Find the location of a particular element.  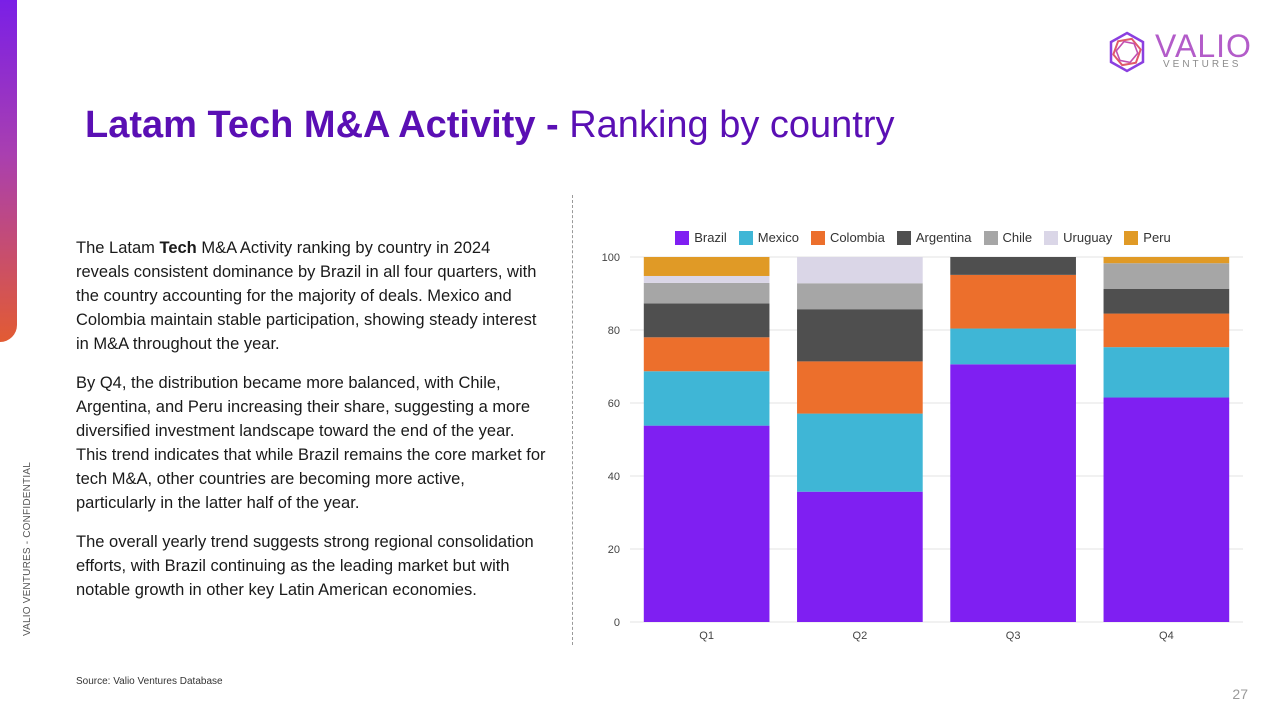

bar-q1-uruguay is located at coordinates (706, 279).